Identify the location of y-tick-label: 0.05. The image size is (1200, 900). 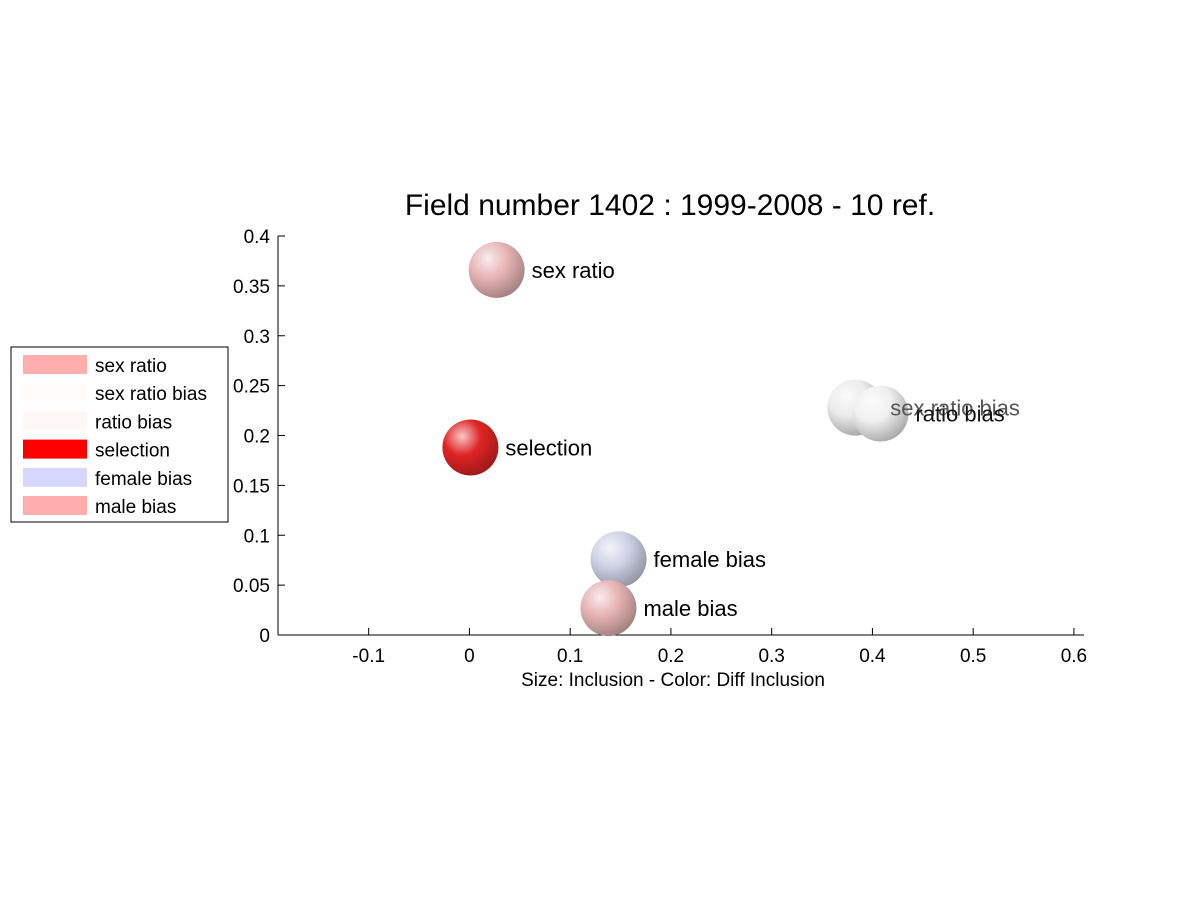
(251, 586).